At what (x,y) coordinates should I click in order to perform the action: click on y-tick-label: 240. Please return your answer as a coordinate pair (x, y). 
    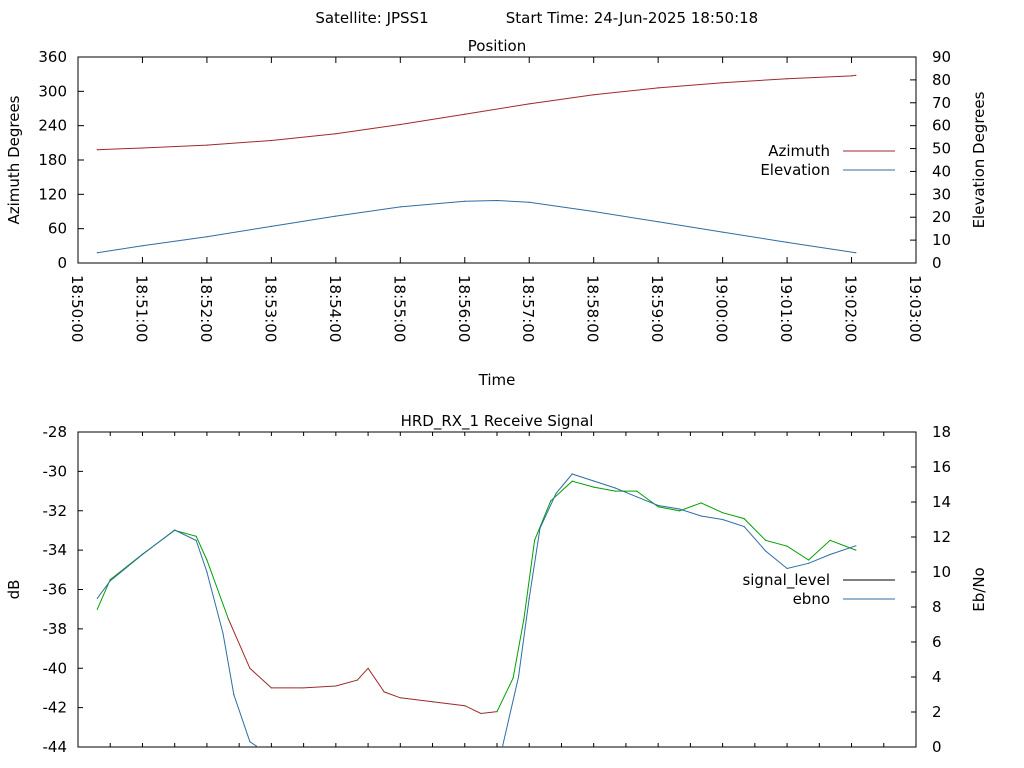
    Looking at the image, I should click on (52, 126).